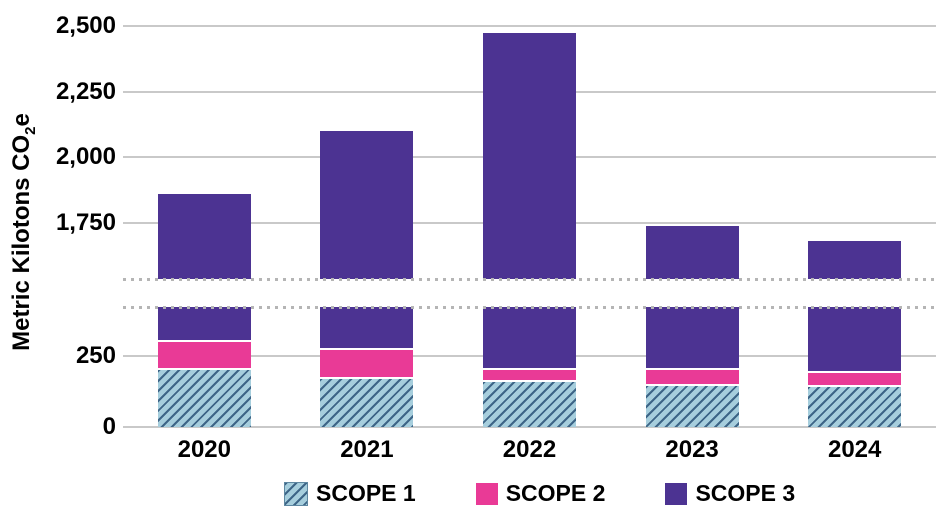 The height and width of the screenshot is (520, 950). I want to click on bar-2022-scope-2-segment, so click(529, 376).